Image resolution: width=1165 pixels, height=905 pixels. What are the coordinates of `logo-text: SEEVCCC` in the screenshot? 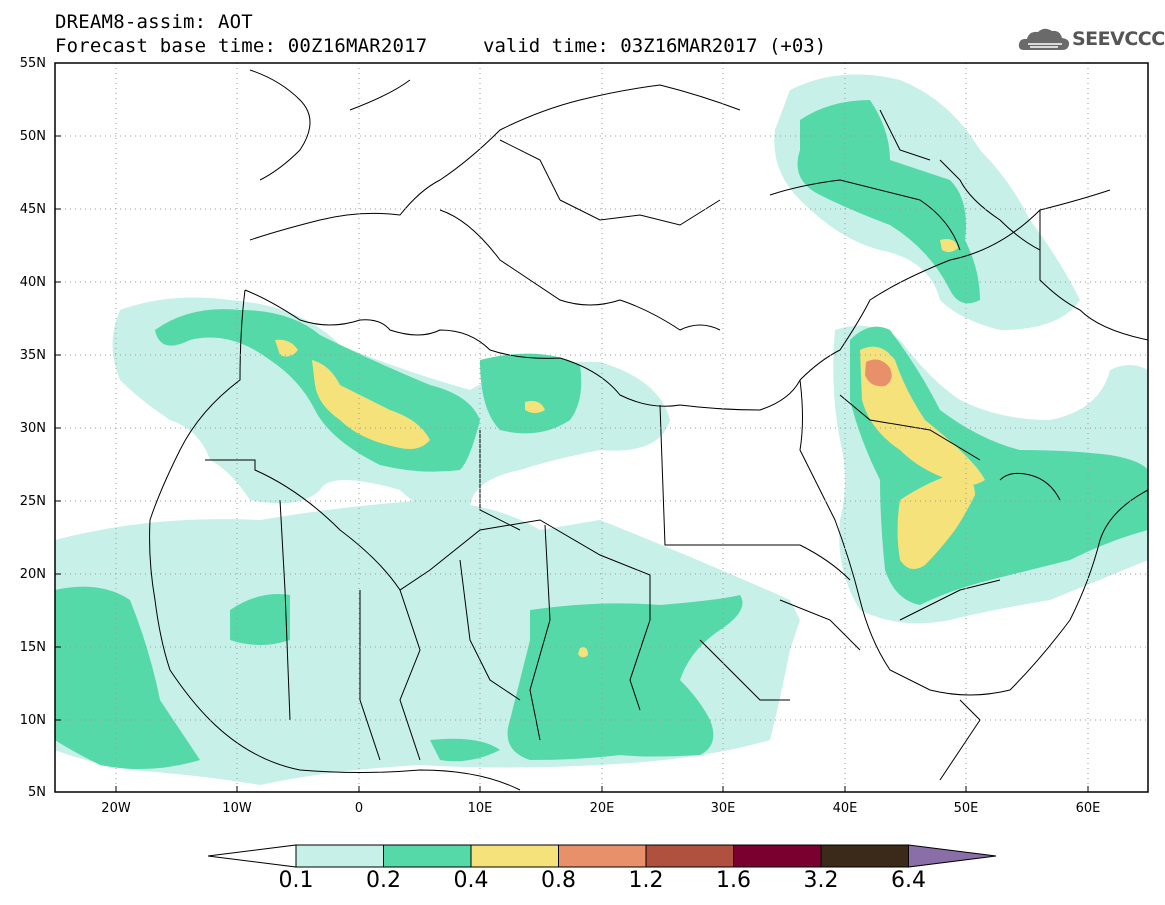 It's located at (1118, 39).